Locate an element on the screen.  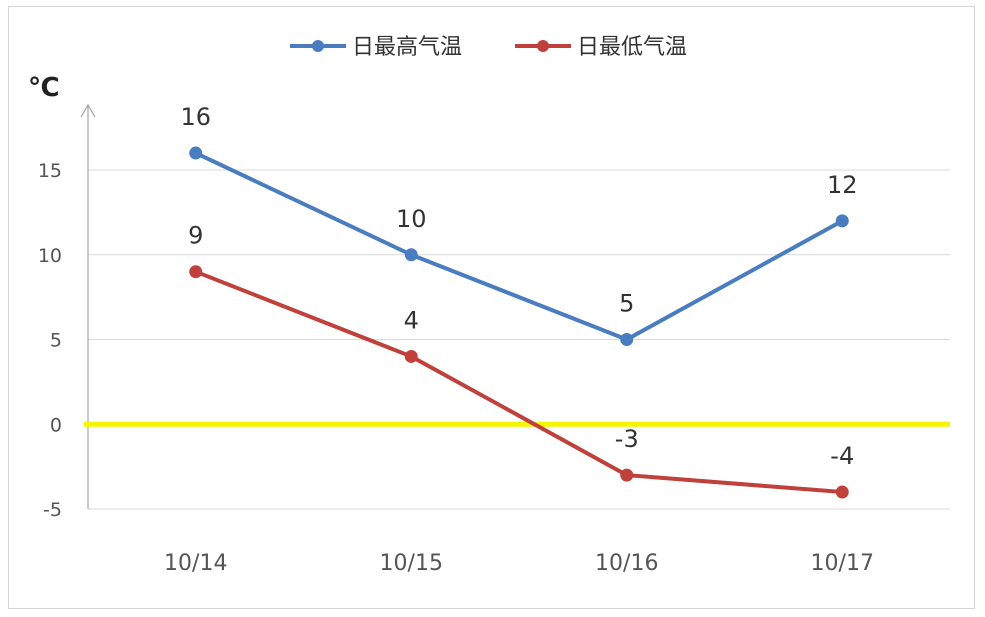
axes is located at coordinates (88, 306).